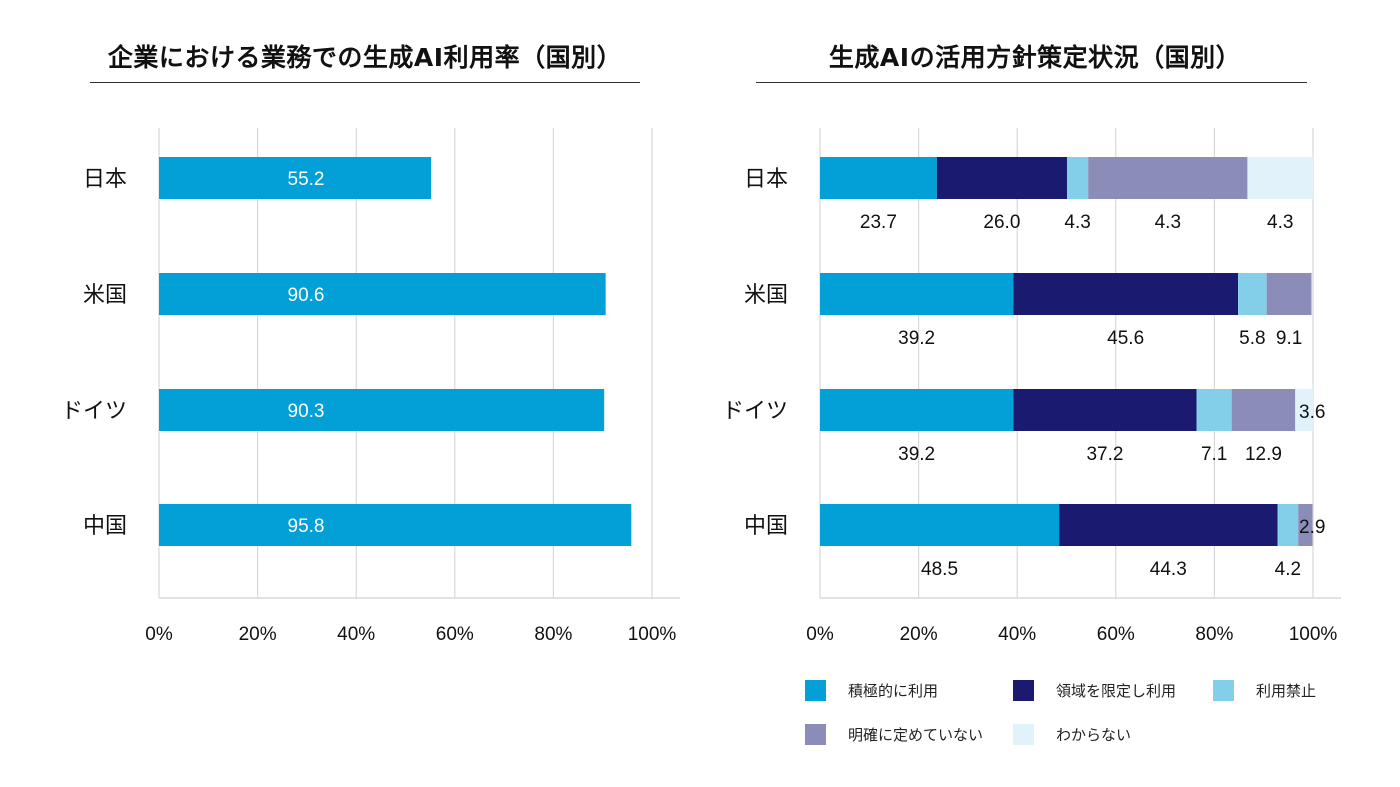  What do you see at coordinates (365, 82) in the screenshot?
I see `left-title-rule` at bounding box center [365, 82].